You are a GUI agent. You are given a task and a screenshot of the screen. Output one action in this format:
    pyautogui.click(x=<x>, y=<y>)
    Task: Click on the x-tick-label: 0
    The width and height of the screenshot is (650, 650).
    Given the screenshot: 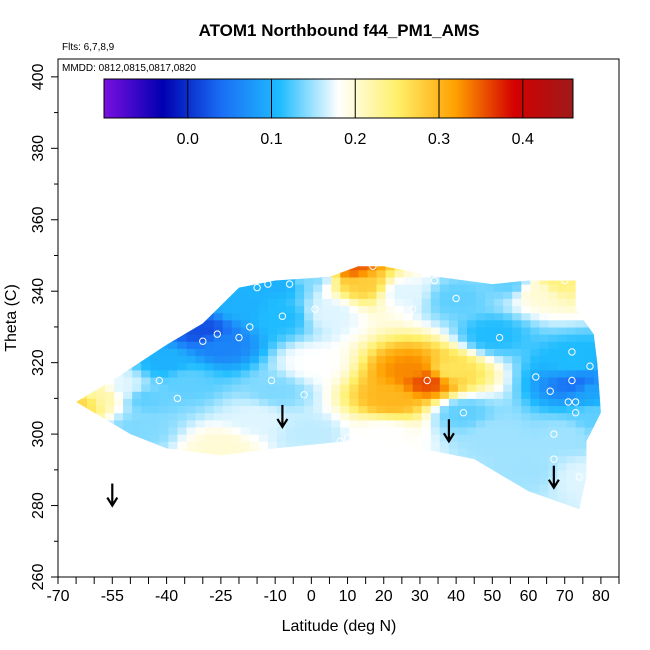 What is the action you would take?
    pyautogui.click(x=311, y=596)
    